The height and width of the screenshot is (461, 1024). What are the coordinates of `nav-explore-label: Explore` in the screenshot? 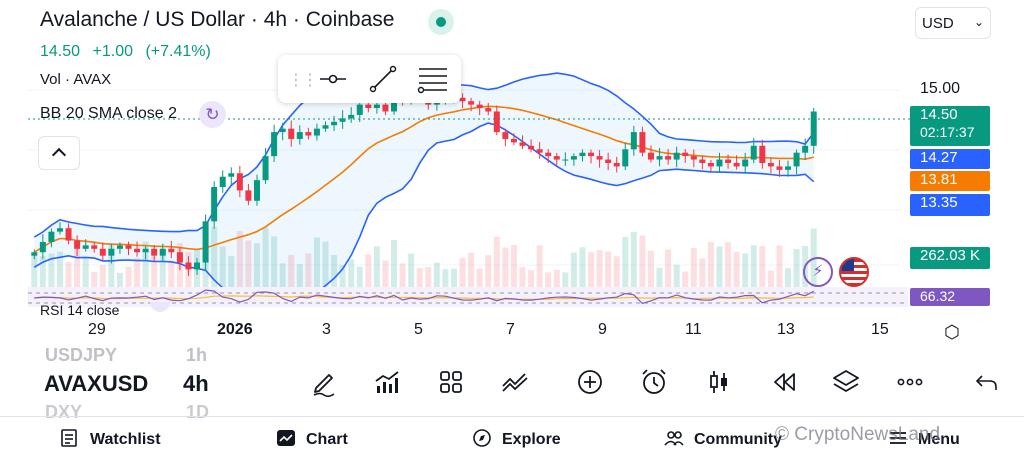 It's located at (531, 439).